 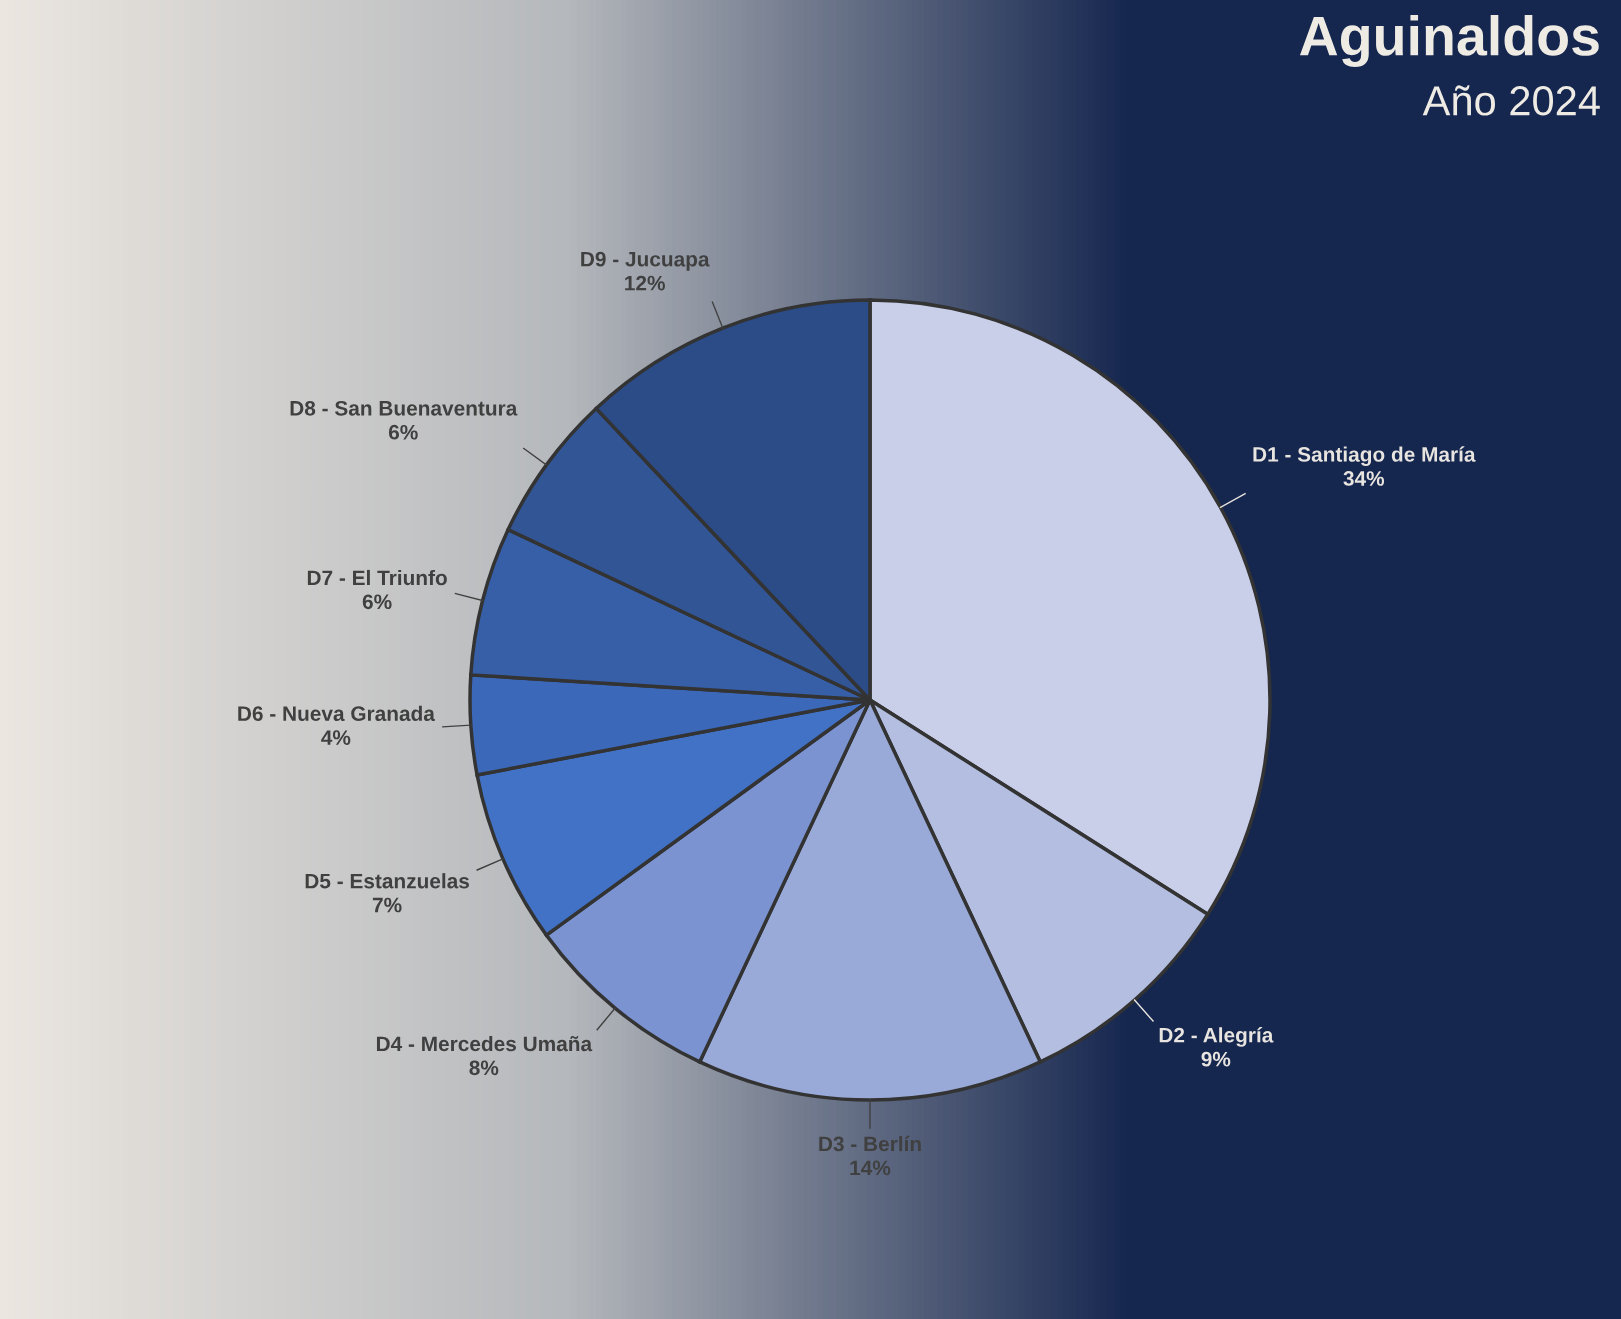 I want to click on data-label: 34%, so click(x=1364, y=478).